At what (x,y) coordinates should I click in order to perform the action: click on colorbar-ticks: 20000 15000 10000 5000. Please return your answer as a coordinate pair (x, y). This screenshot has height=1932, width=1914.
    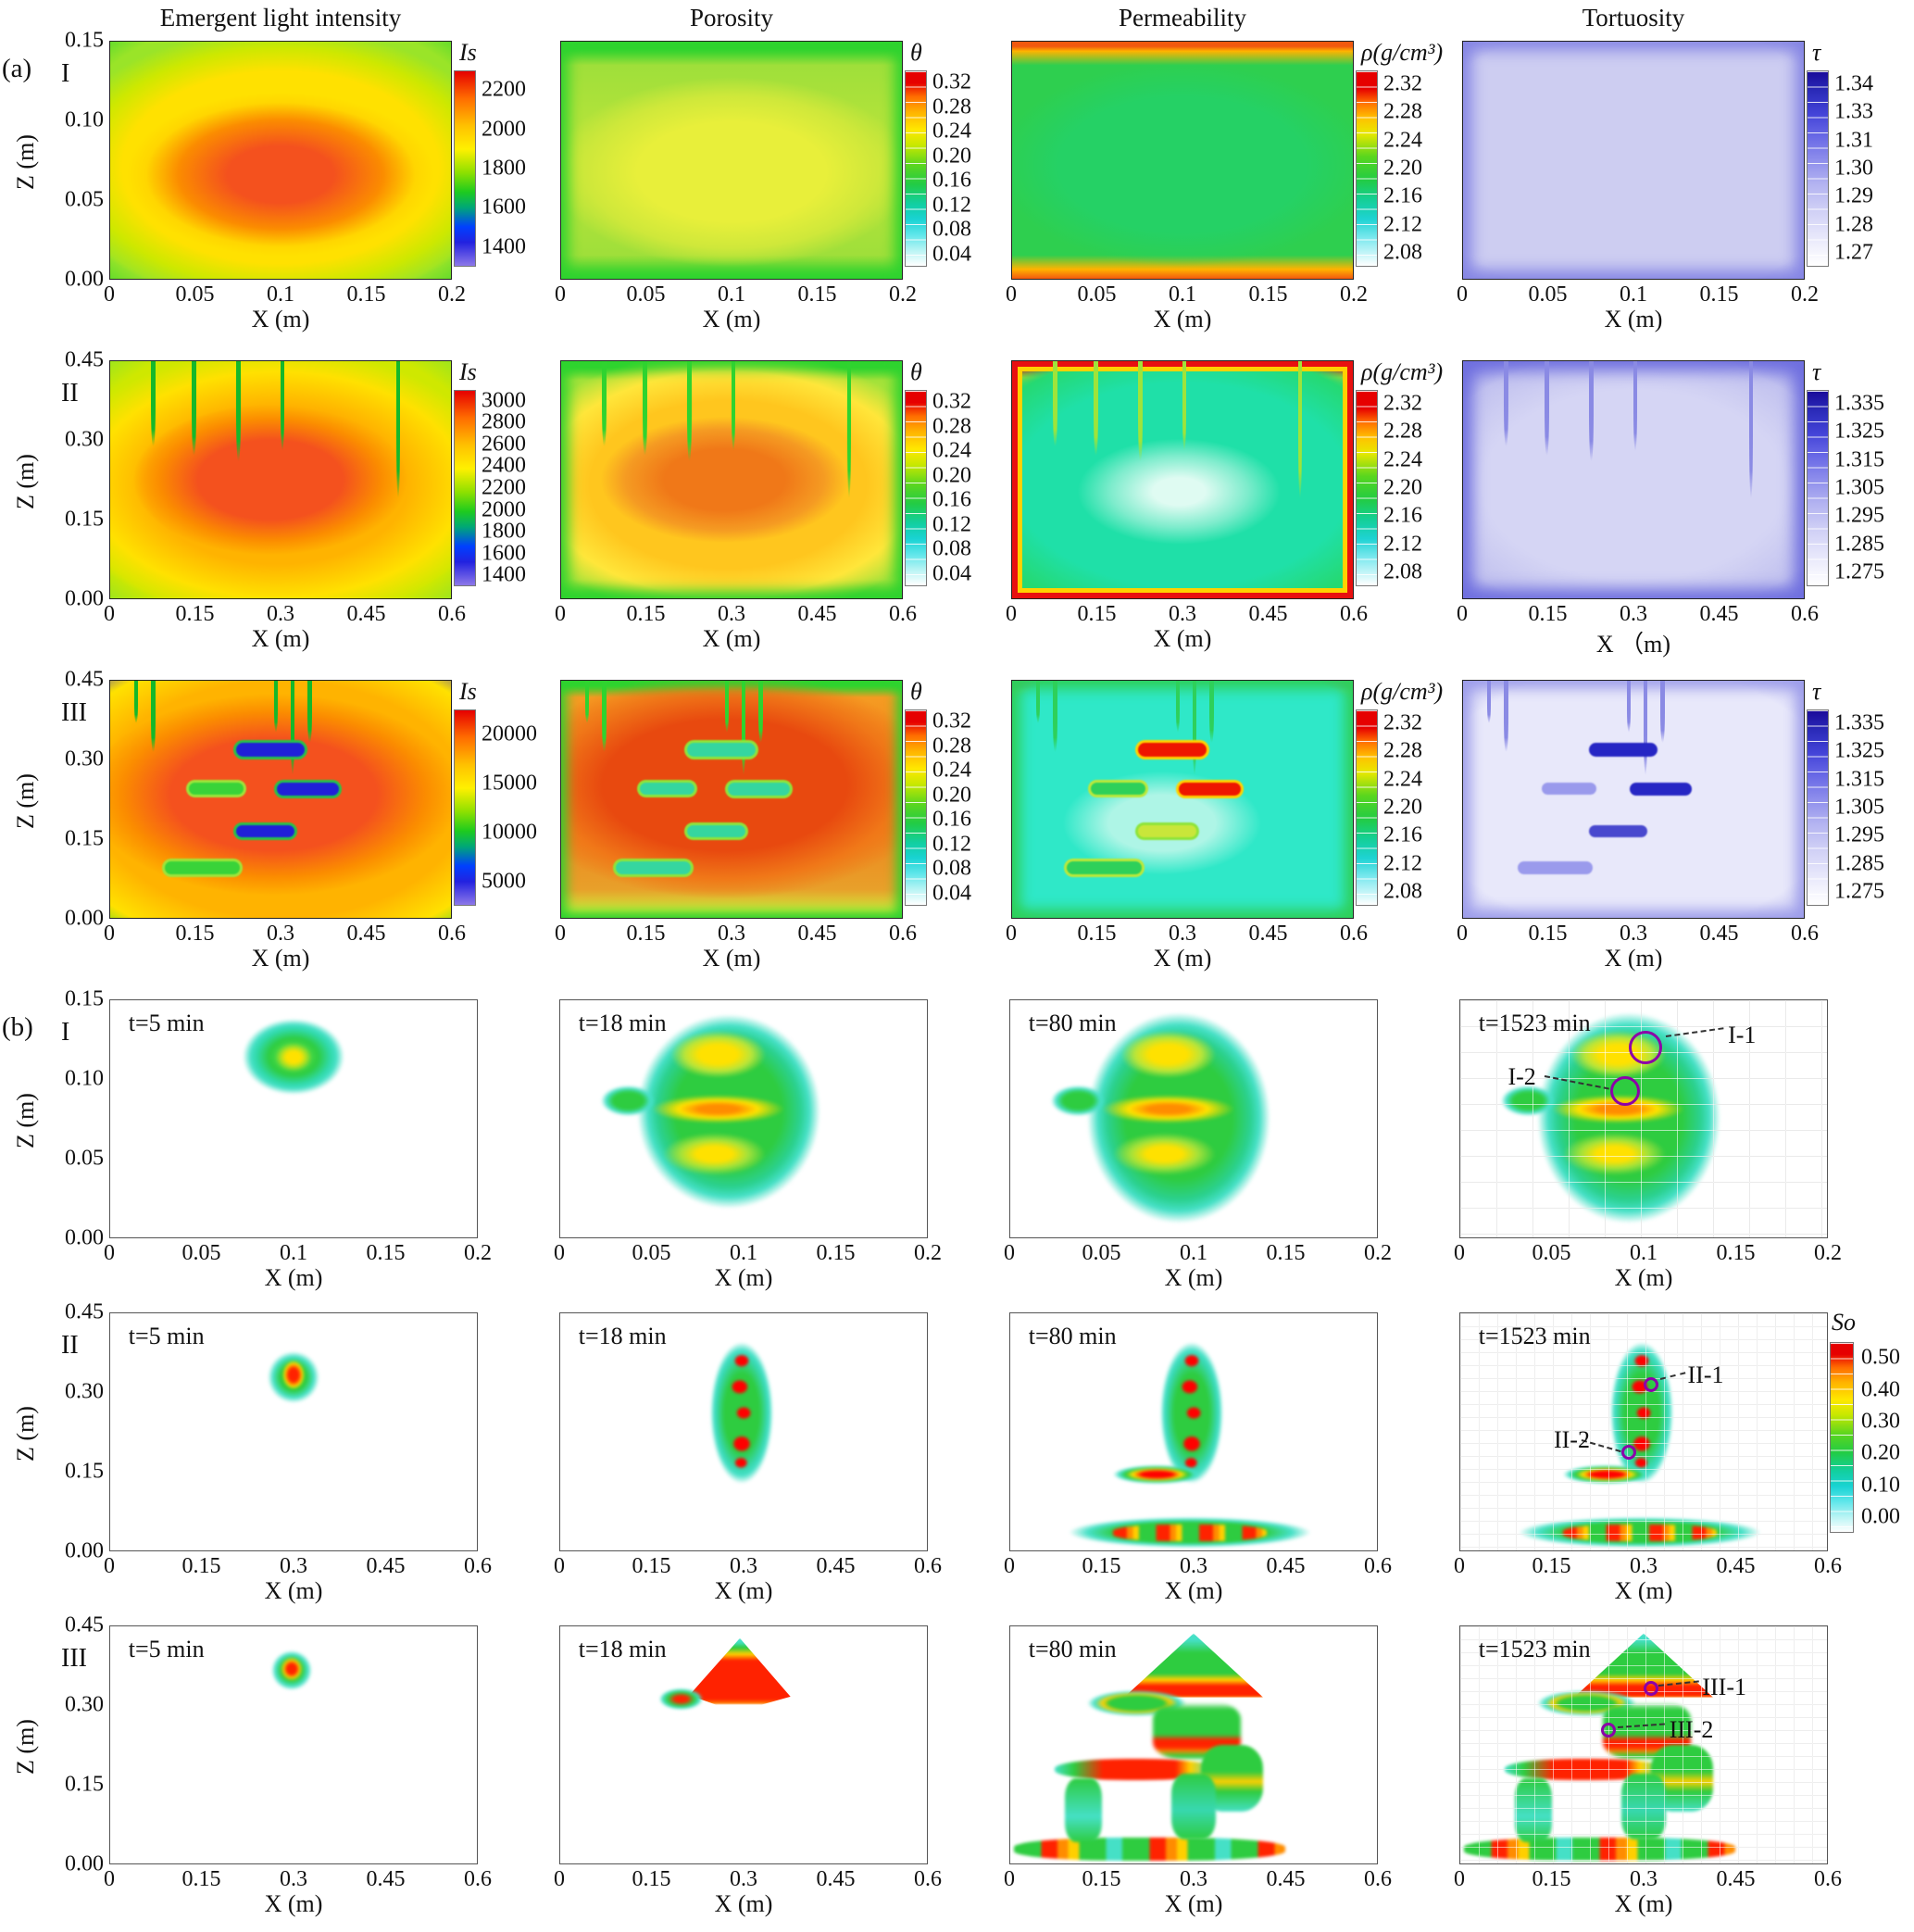
    Looking at the image, I should click on (520, 807).